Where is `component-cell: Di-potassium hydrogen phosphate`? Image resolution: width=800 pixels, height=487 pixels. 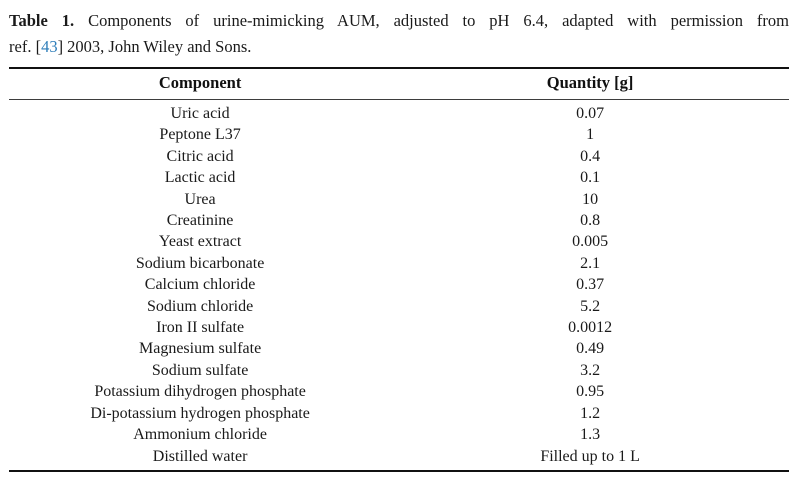 component-cell: Di-potassium hydrogen phosphate is located at coordinates (200, 413).